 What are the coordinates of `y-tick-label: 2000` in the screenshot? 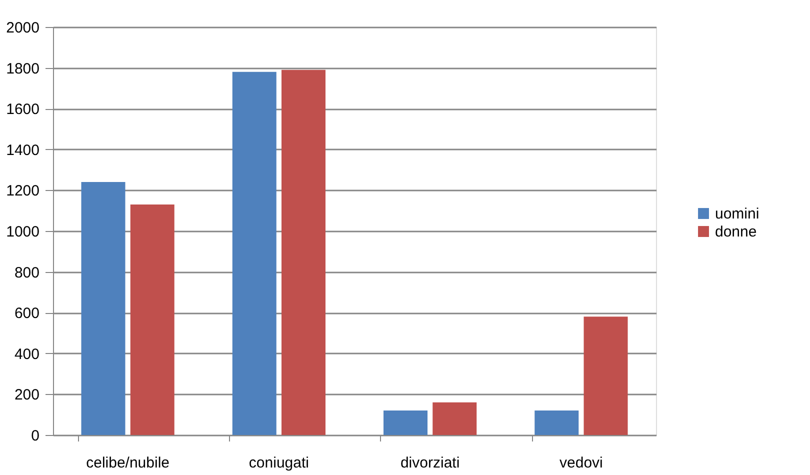 It's located at (23, 28).